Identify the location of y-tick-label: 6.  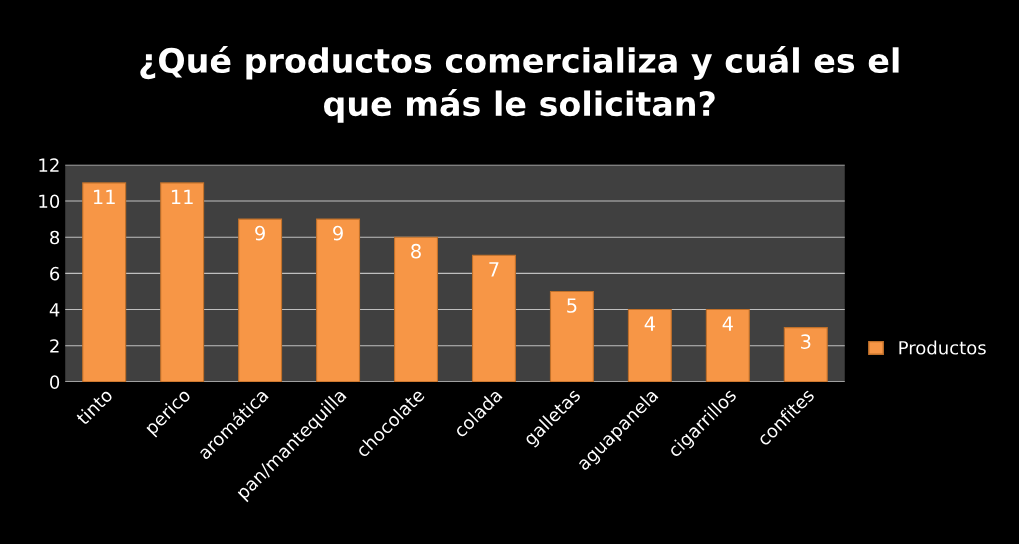
(55, 273).